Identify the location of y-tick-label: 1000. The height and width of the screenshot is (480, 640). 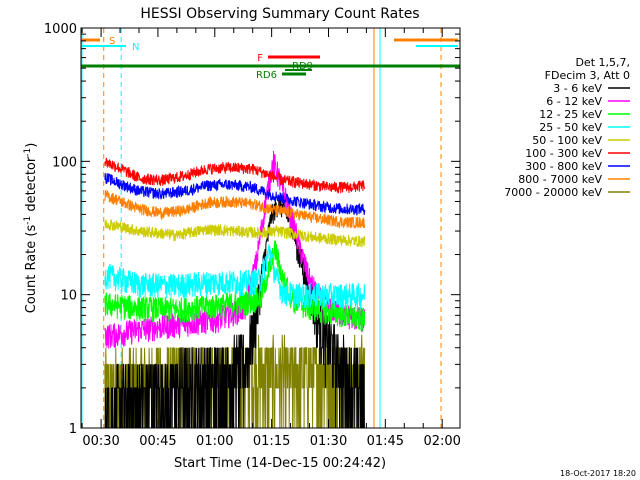
(60, 29).